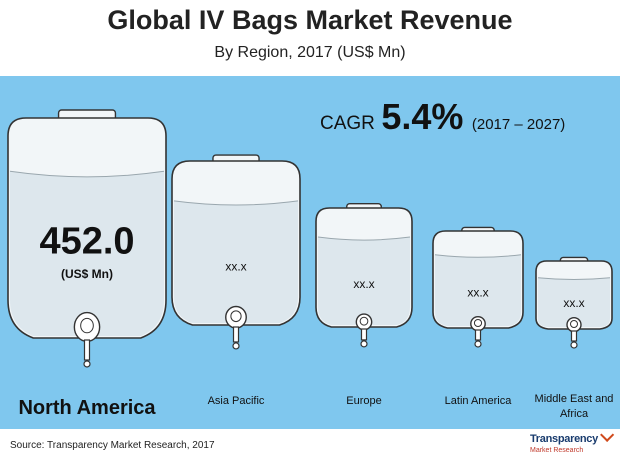  I want to click on logo-line-2: Market Research, so click(557, 450).